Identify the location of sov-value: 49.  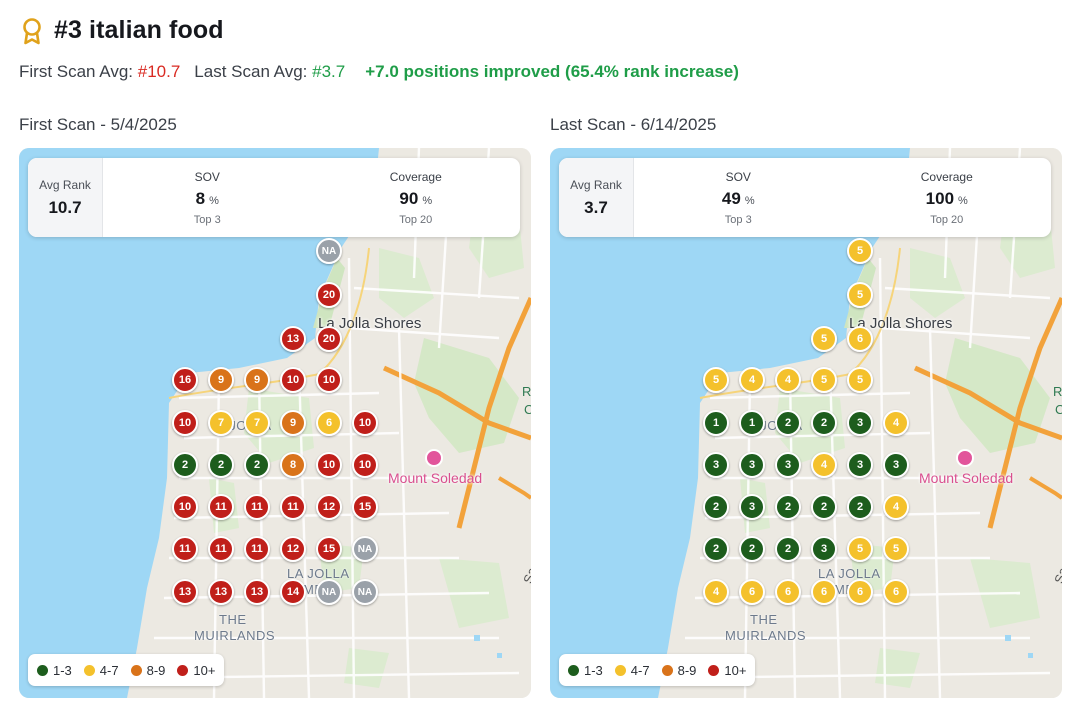
(731, 198).